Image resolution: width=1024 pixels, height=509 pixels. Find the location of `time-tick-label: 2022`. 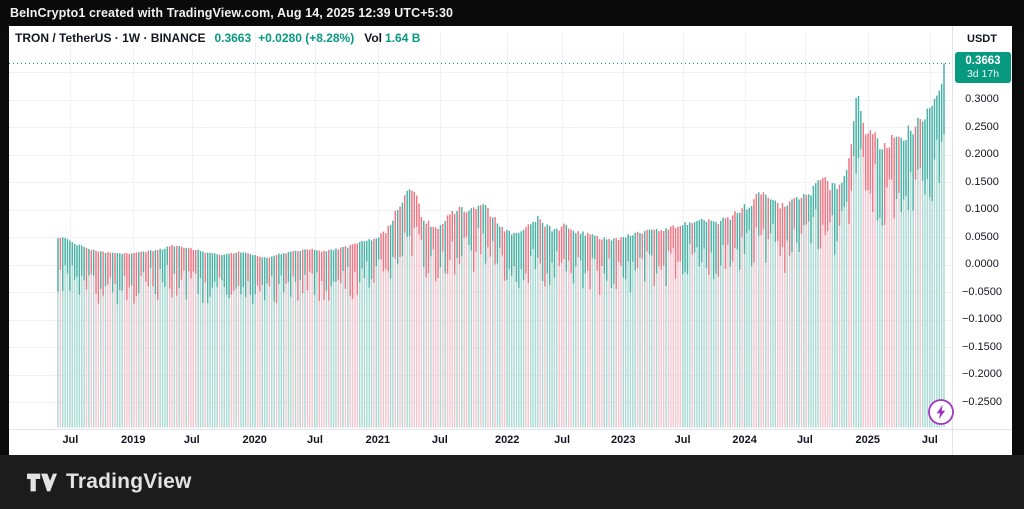

time-tick-label: 2022 is located at coordinates (507, 440).